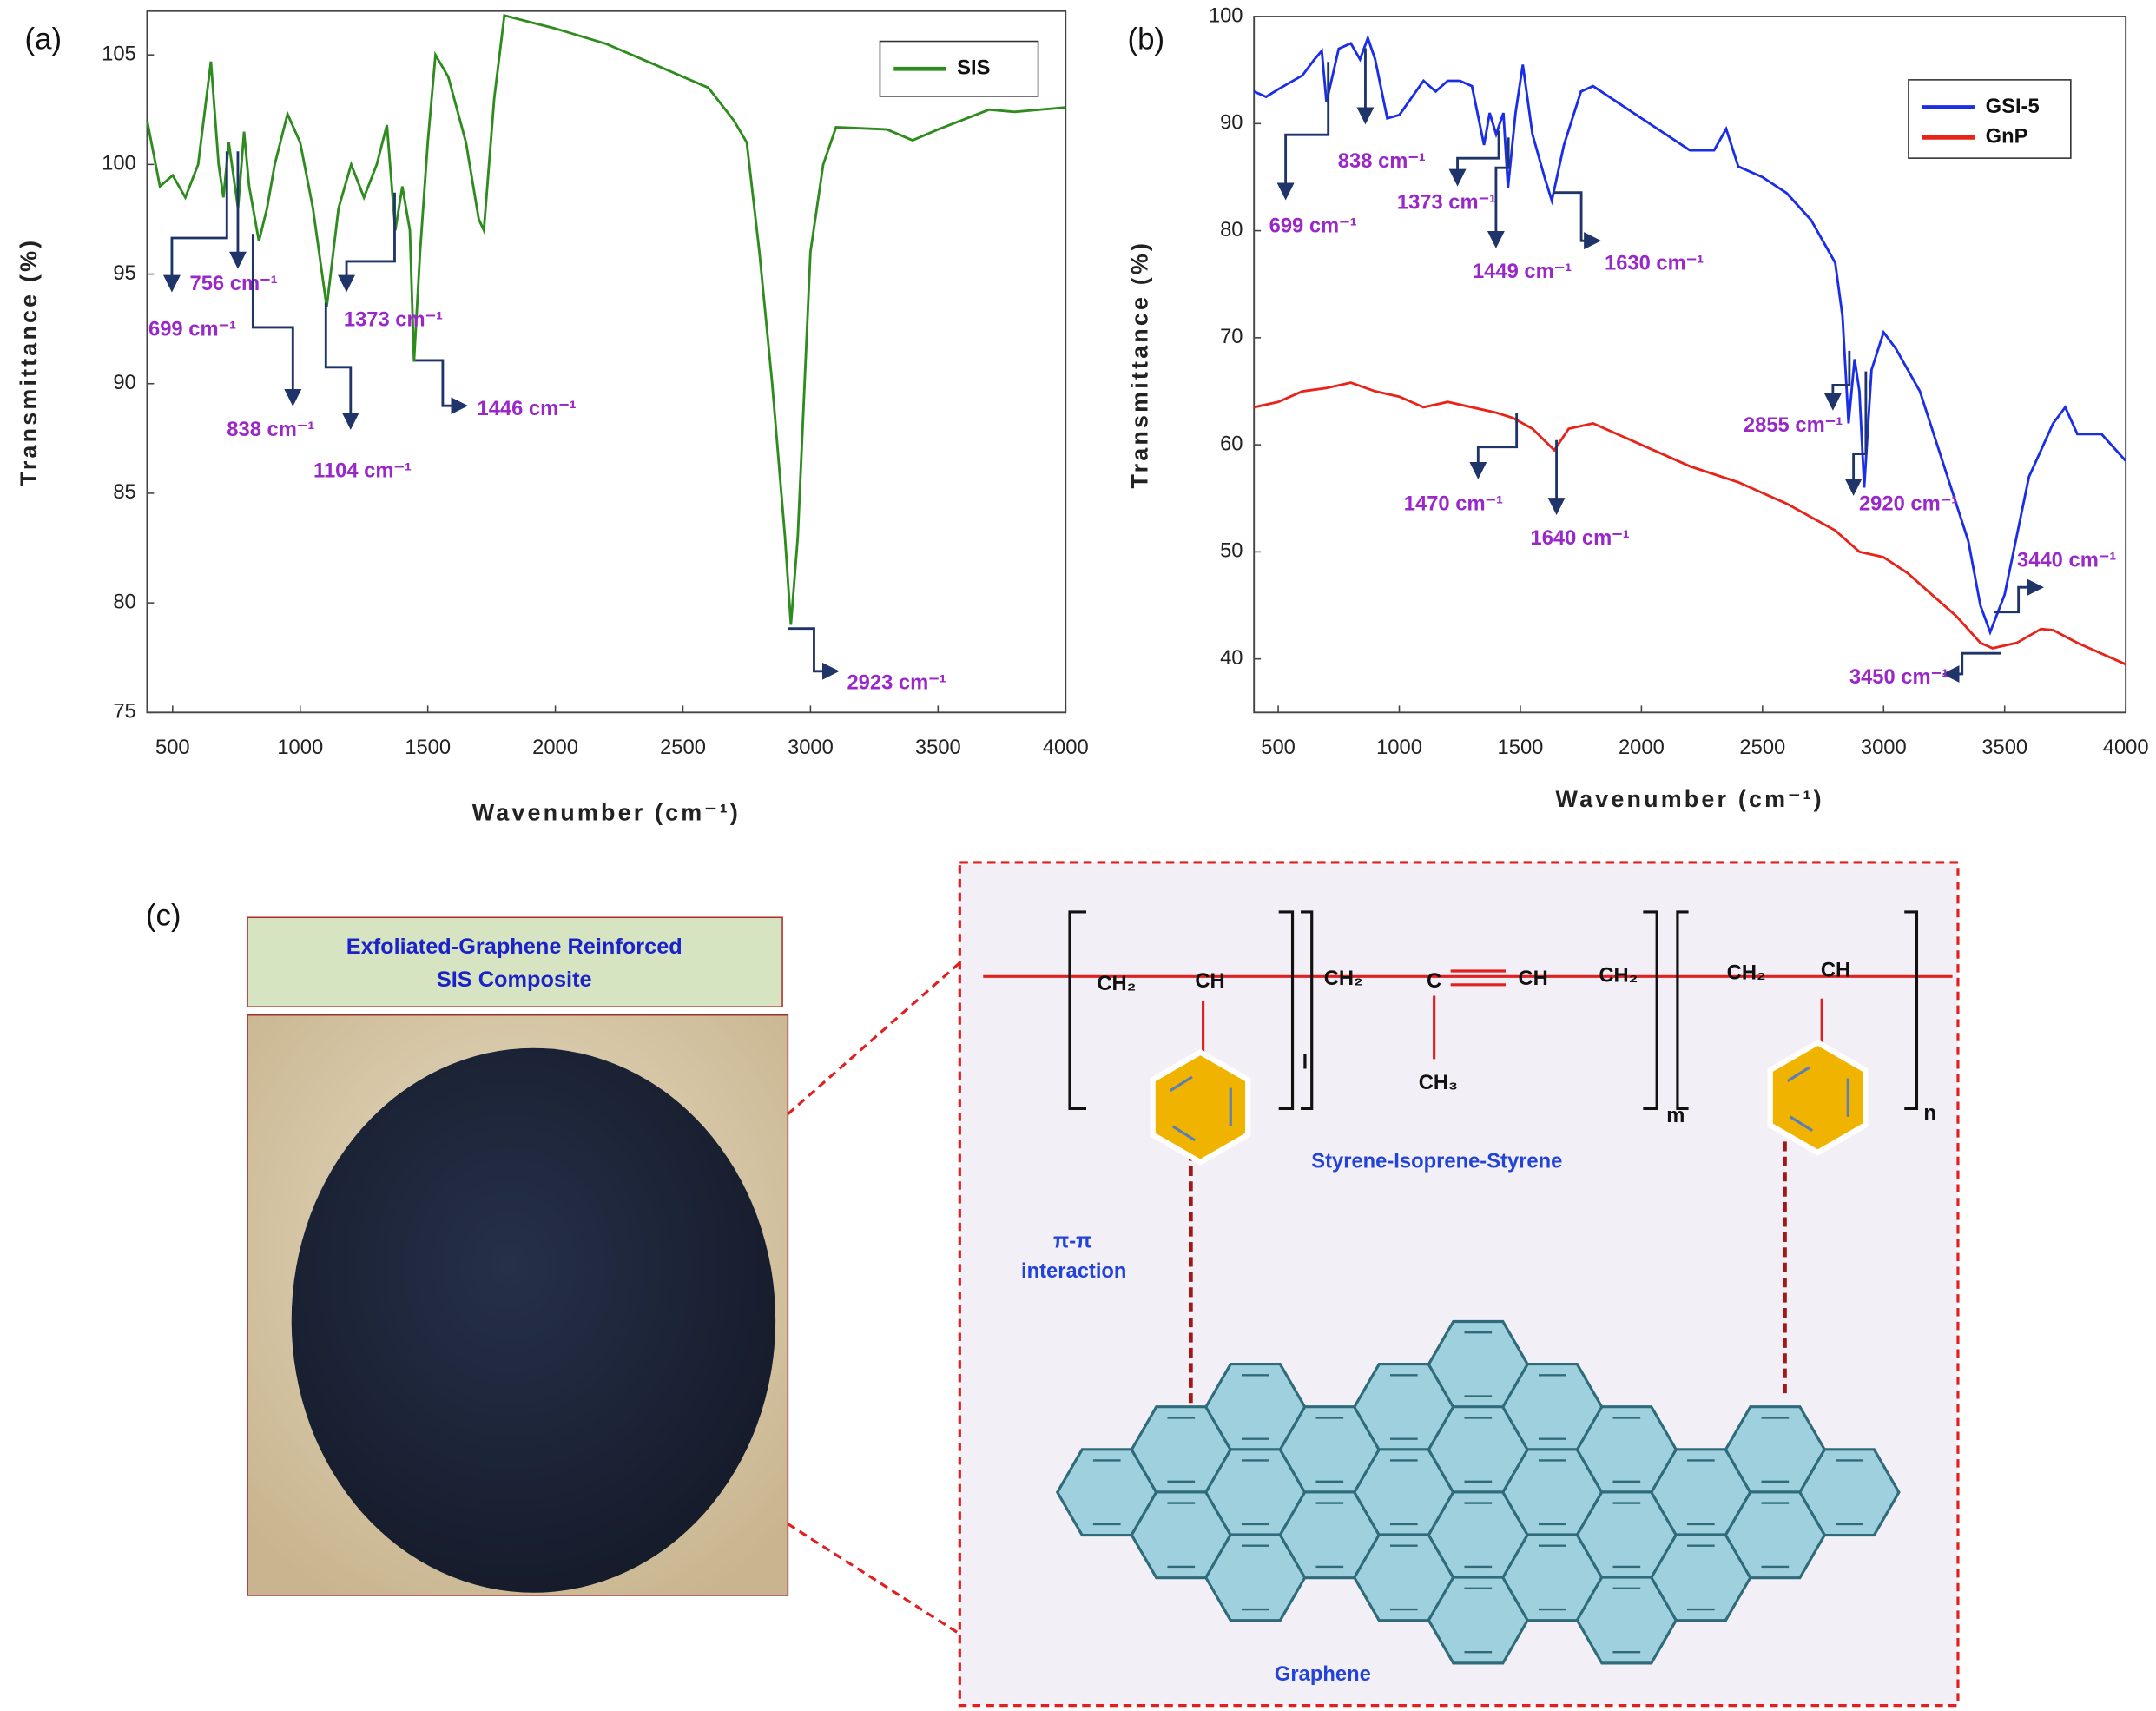 The height and width of the screenshot is (1711, 2156). I want to click on repeat-subscript: m, so click(1675, 1115).